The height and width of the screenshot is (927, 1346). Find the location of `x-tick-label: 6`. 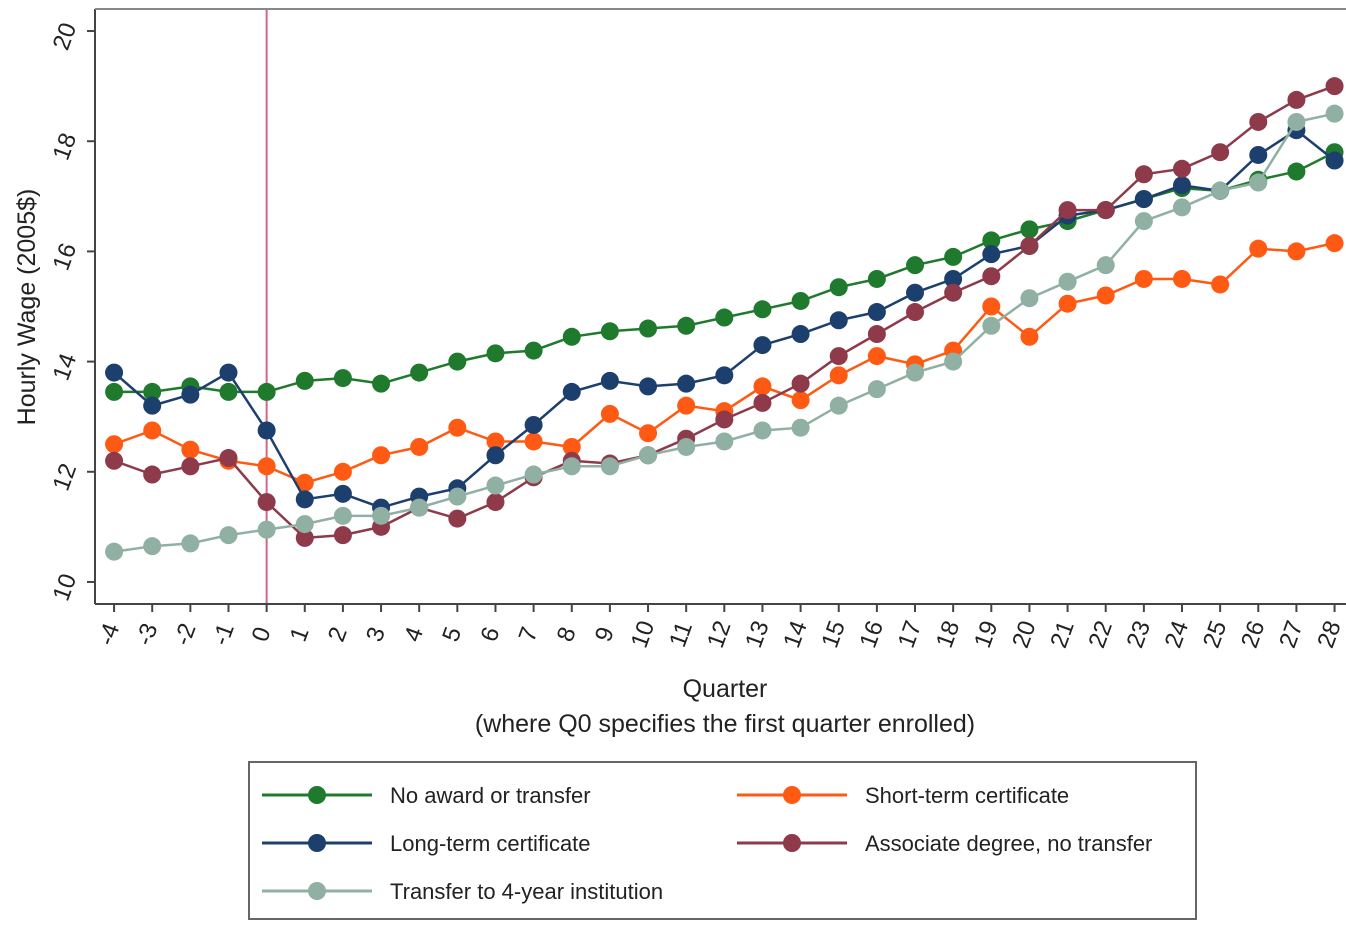

x-tick-label: 6 is located at coordinates (490, 635).